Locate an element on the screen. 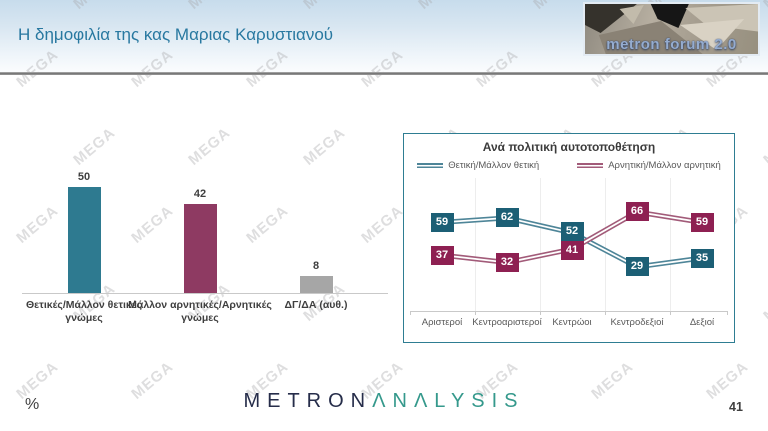  metron-analysis-logo: METRONΛNΛLYSIS is located at coordinates (383, 401).